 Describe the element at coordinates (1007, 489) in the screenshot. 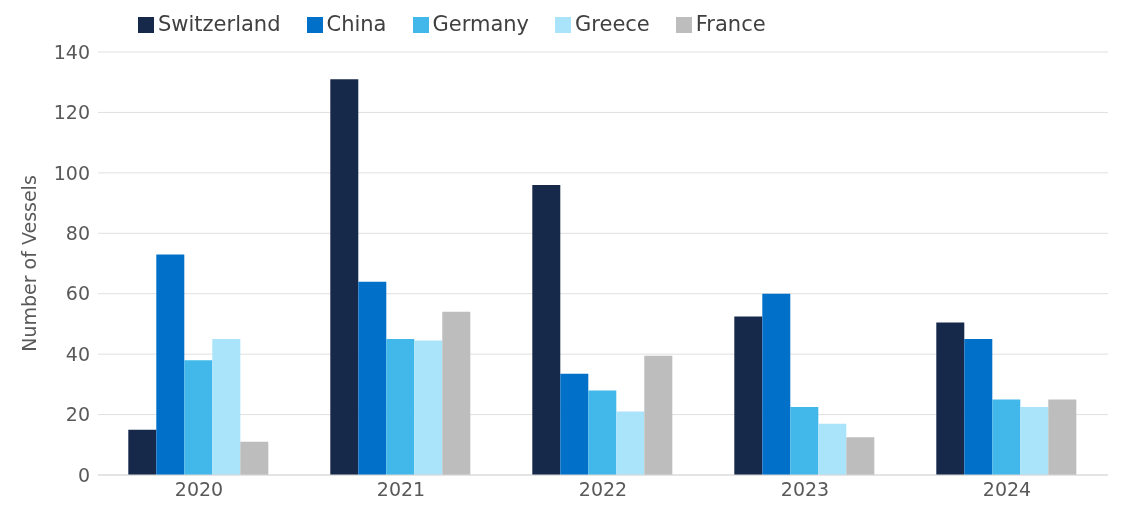

I see `x-tick-label: 2024` at that location.